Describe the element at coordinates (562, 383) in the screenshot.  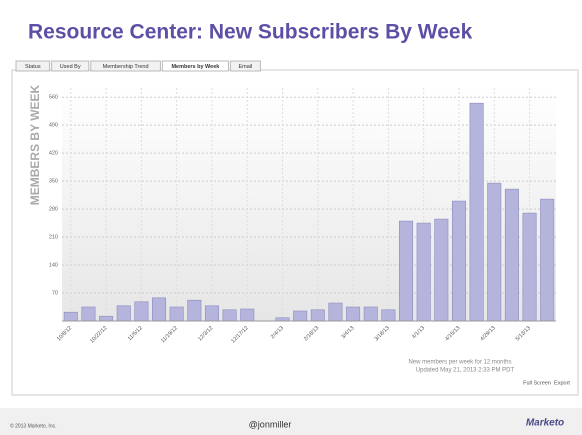
I see `export-link: Export` at that location.